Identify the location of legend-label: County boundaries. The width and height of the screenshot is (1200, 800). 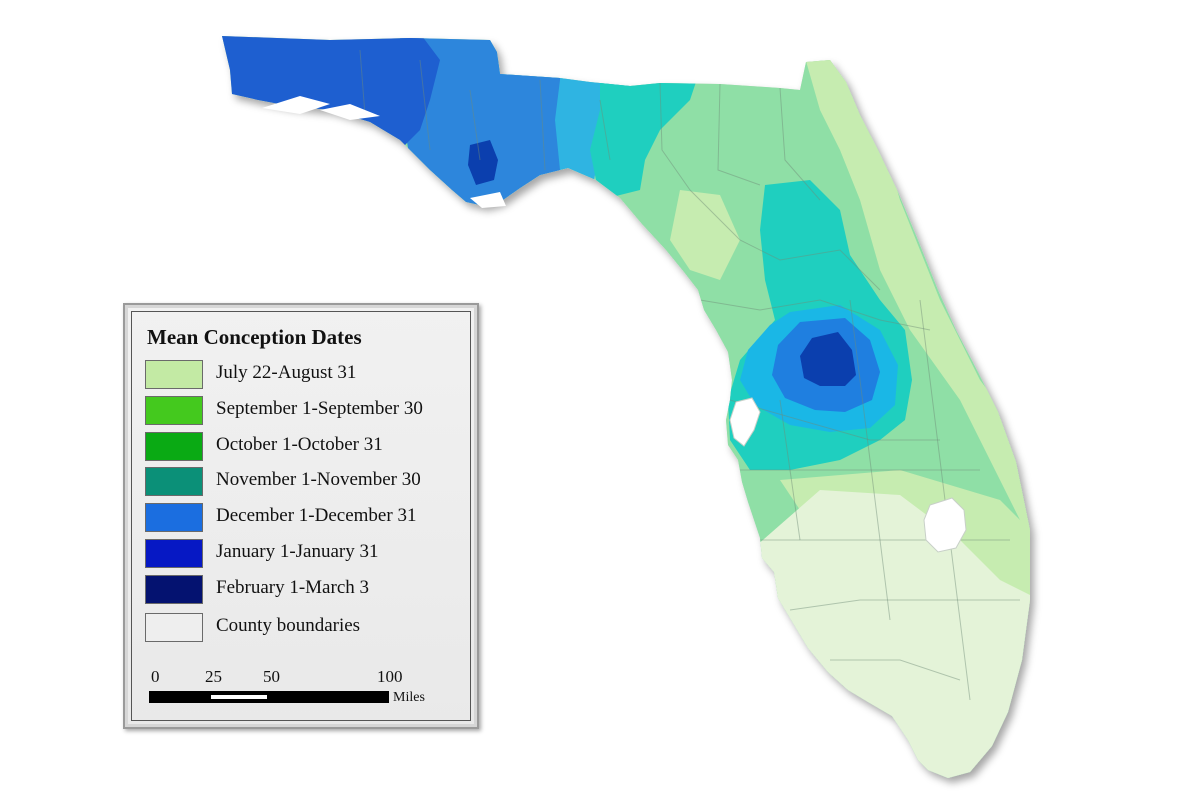
(288, 625).